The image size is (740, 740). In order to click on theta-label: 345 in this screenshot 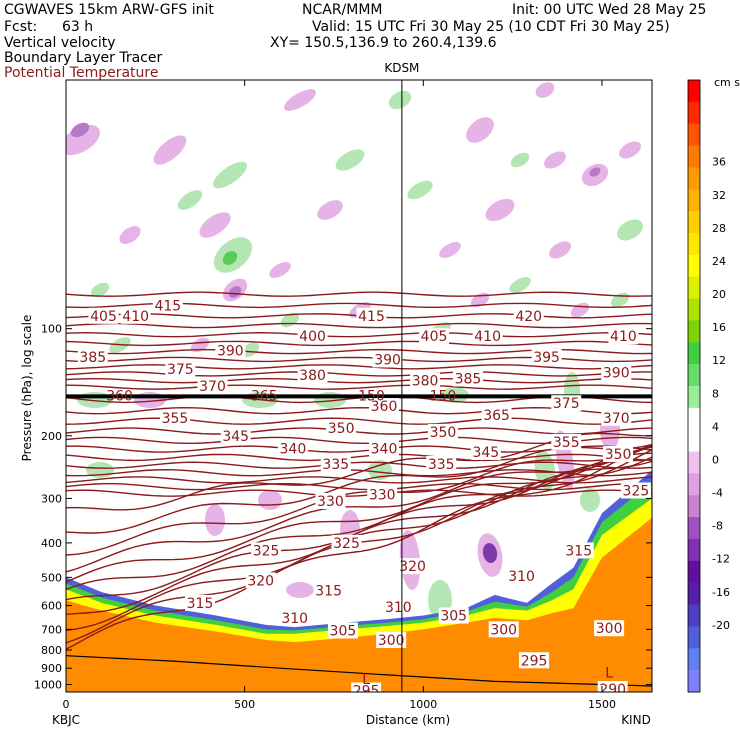, I will do `click(485, 453)`.